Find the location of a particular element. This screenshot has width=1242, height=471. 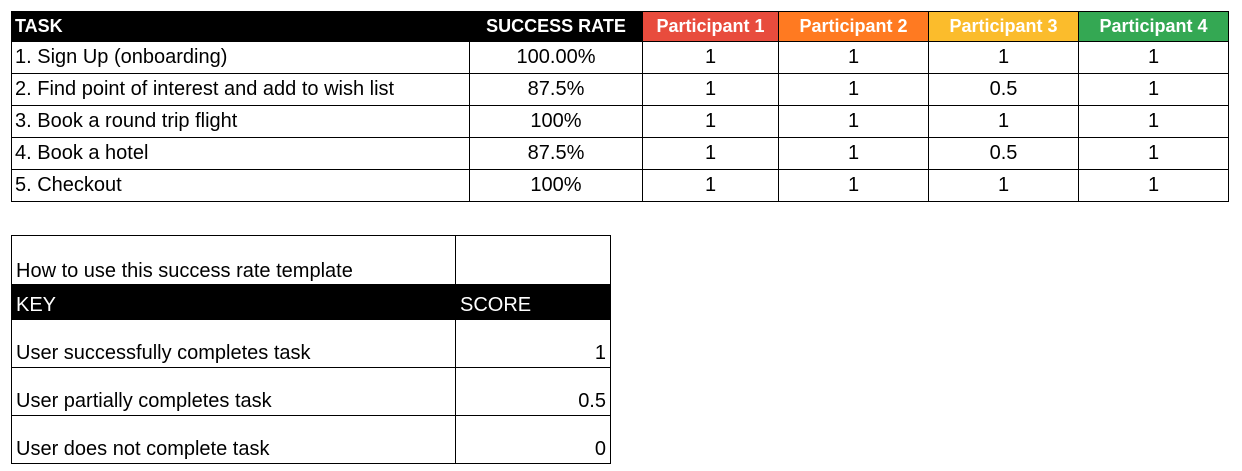

header-participant-4: Participant 4 is located at coordinates (1153, 26).